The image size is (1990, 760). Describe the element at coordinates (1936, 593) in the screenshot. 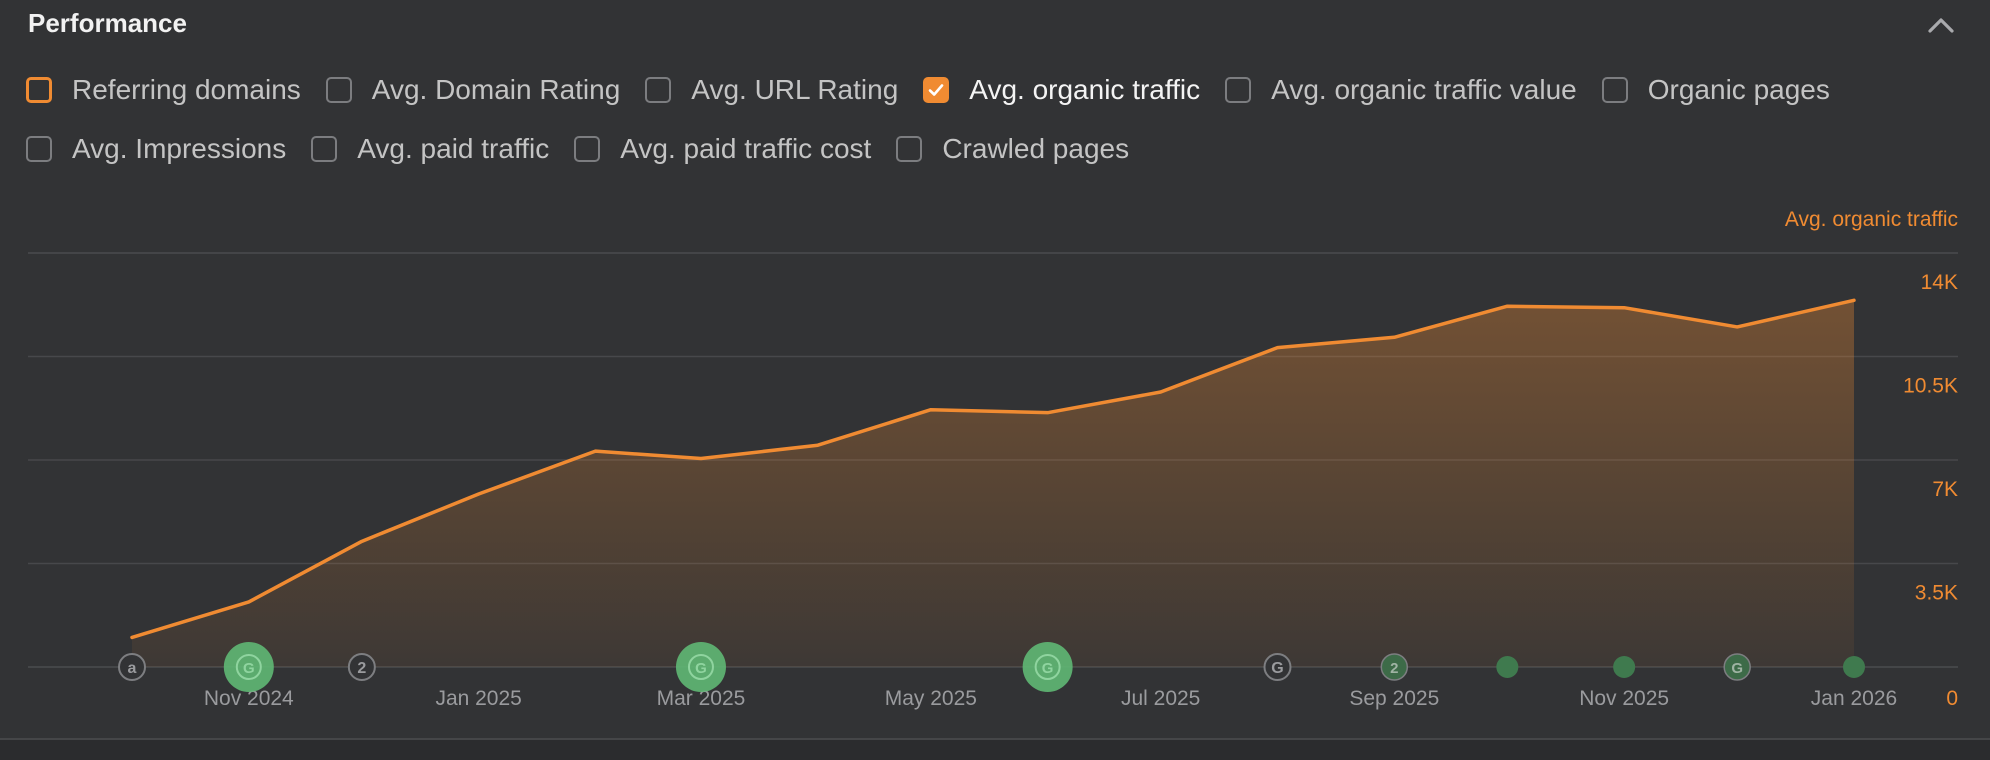

I see `y-tick-label: 3.5K` at that location.